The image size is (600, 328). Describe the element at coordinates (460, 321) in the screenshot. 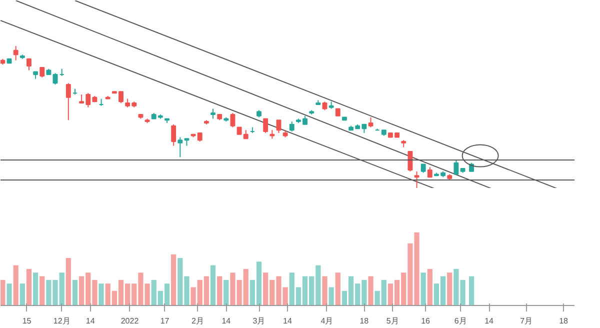

I see `x-tick-label: 6月` at that location.